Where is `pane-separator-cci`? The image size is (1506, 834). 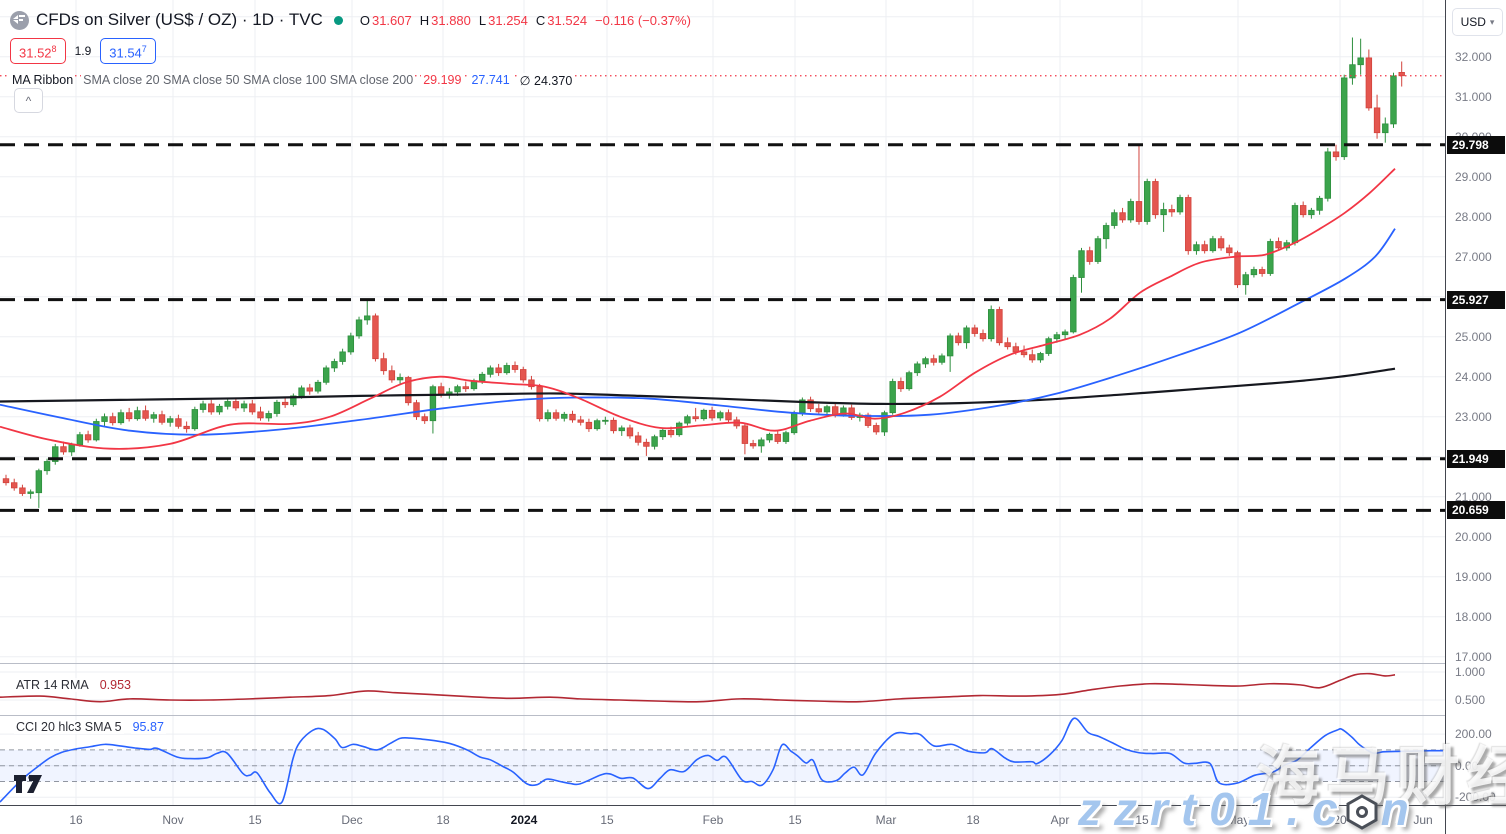
pane-separator-cci is located at coordinates (753, 715).